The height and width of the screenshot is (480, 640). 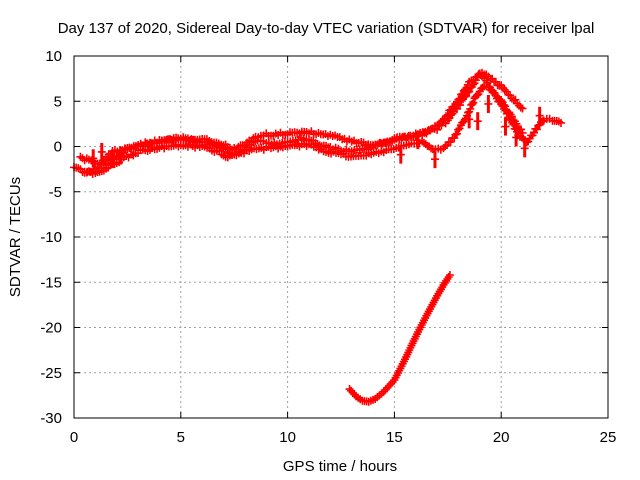 I want to click on x-tick-label: 20, so click(x=501, y=437).